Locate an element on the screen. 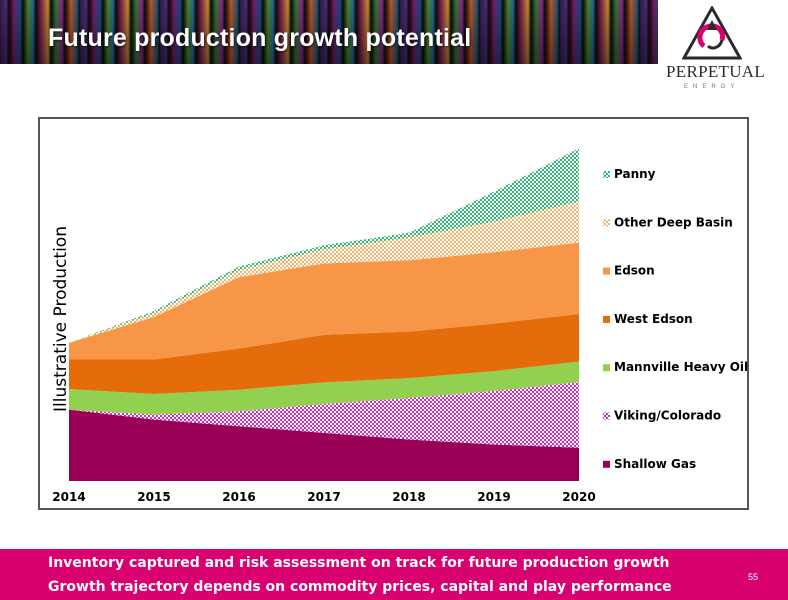 The width and height of the screenshot is (788, 600). x-tick-label: 2014 is located at coordinates (68, 497).